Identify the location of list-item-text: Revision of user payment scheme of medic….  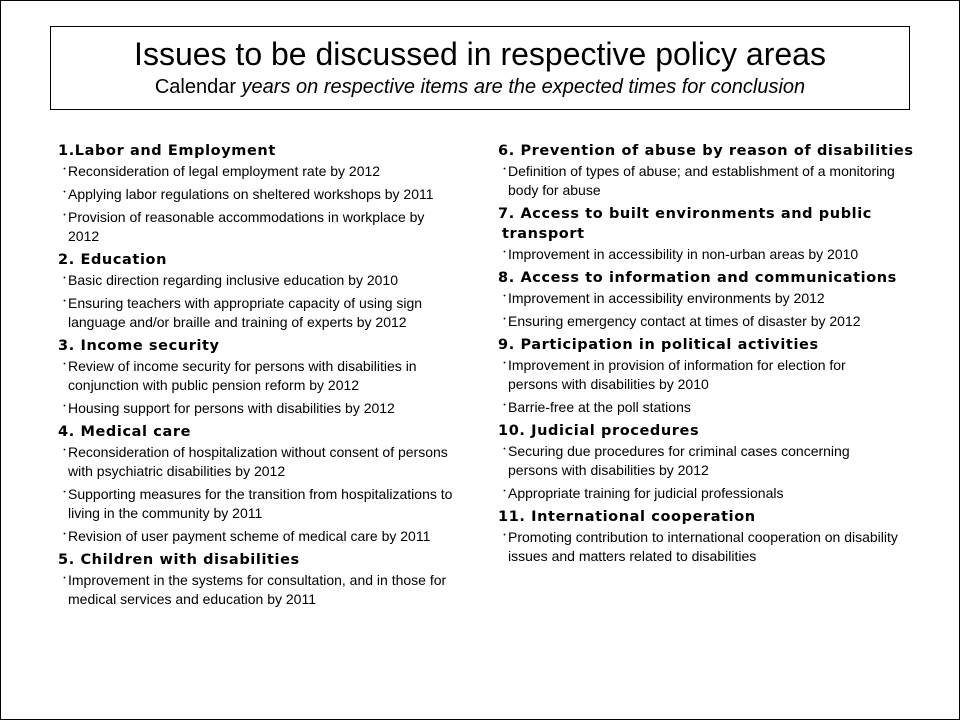
(249, 536).